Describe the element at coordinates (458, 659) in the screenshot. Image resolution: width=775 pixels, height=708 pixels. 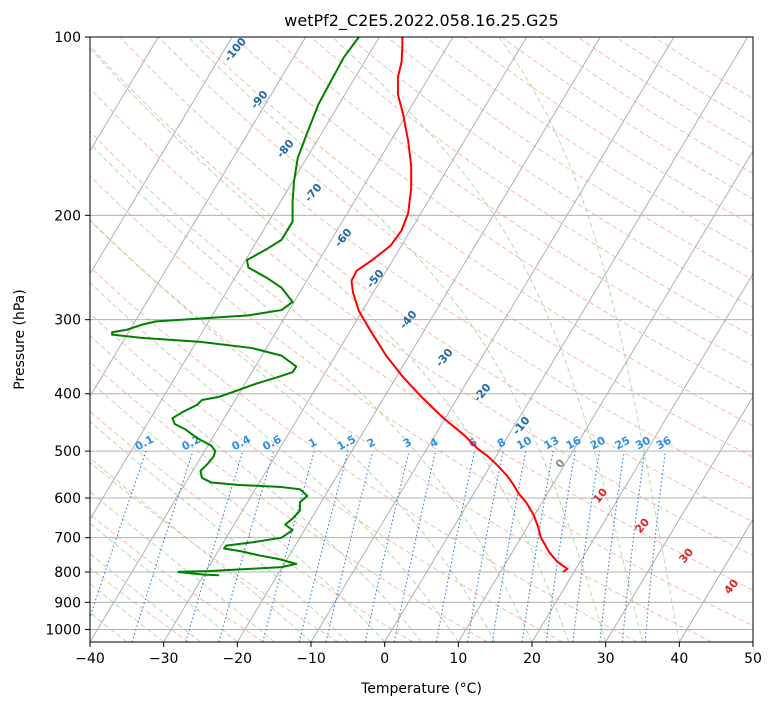
I see `x-tick-label: 10` at that location.